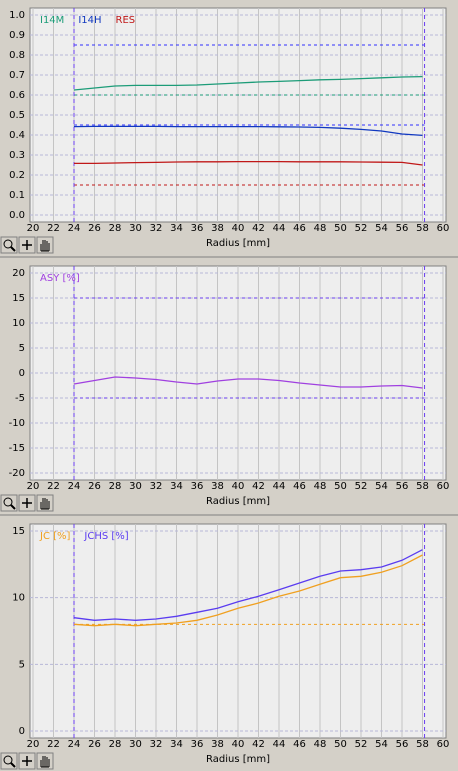 This screenshot has width=458, height=771. I want to click on legend-entry: I14H, so click(89, 20).